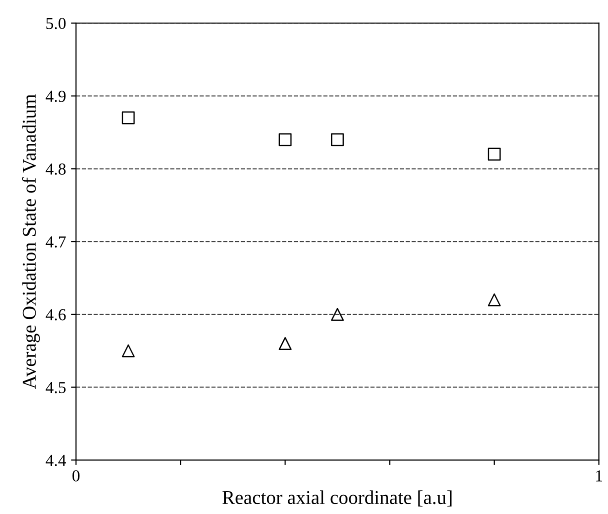 The height and width of the screenshot is (514, 608). Describe the element at coordinates (56, 314) in the screenshot. I see `y-tick-label: 4.6` at that location.